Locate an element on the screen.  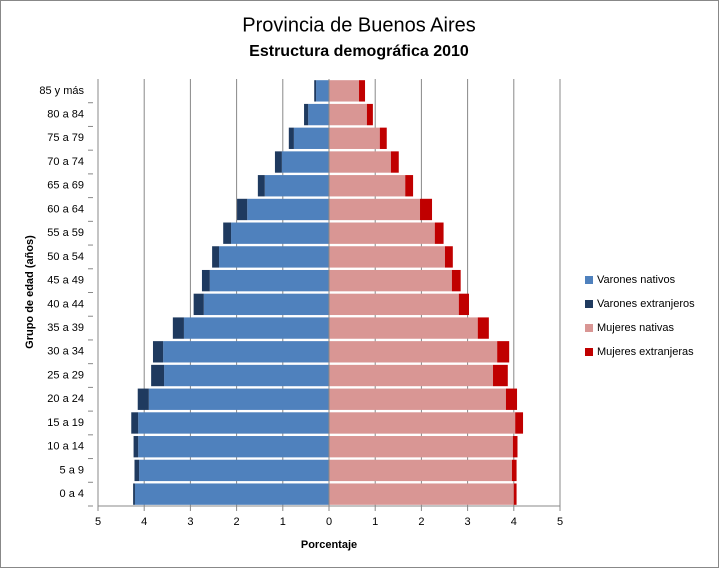
y-tick-label: 10 a 14 is located at coordinates (65, 447).